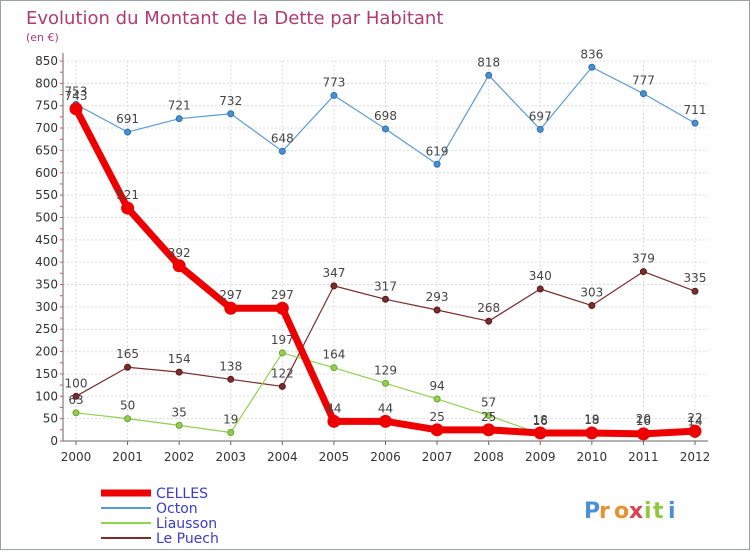 Image resolution: width=750 pixels, height=553 pixels. Describe the element at coordinates (127, 406) in the screenshot. I see `data-label-liausson: 50` at that location.